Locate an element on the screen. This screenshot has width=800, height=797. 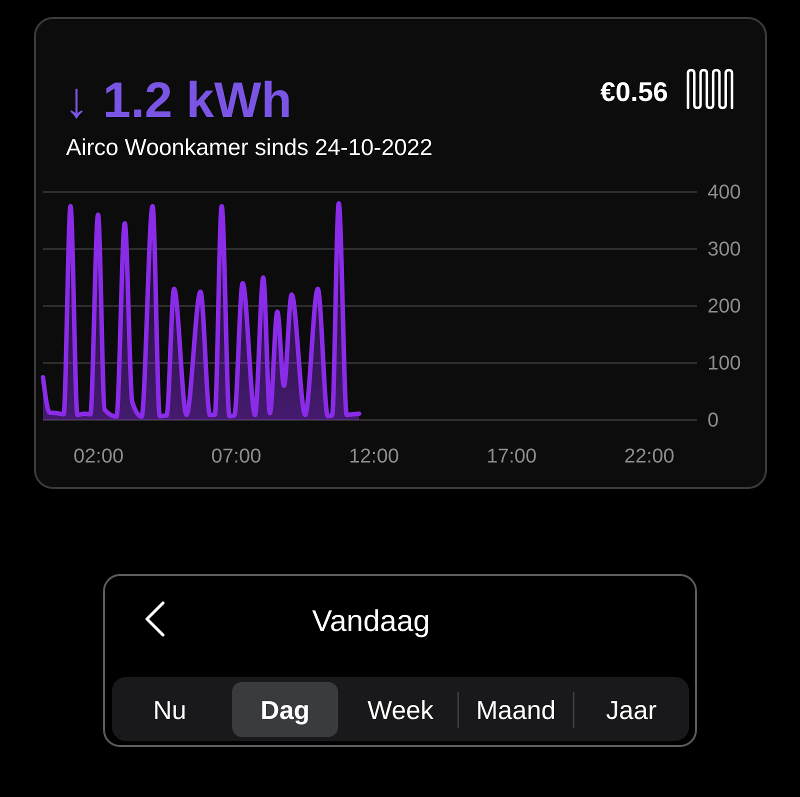
x-tick-label: 02:00 is located at coordinates (99, 457).